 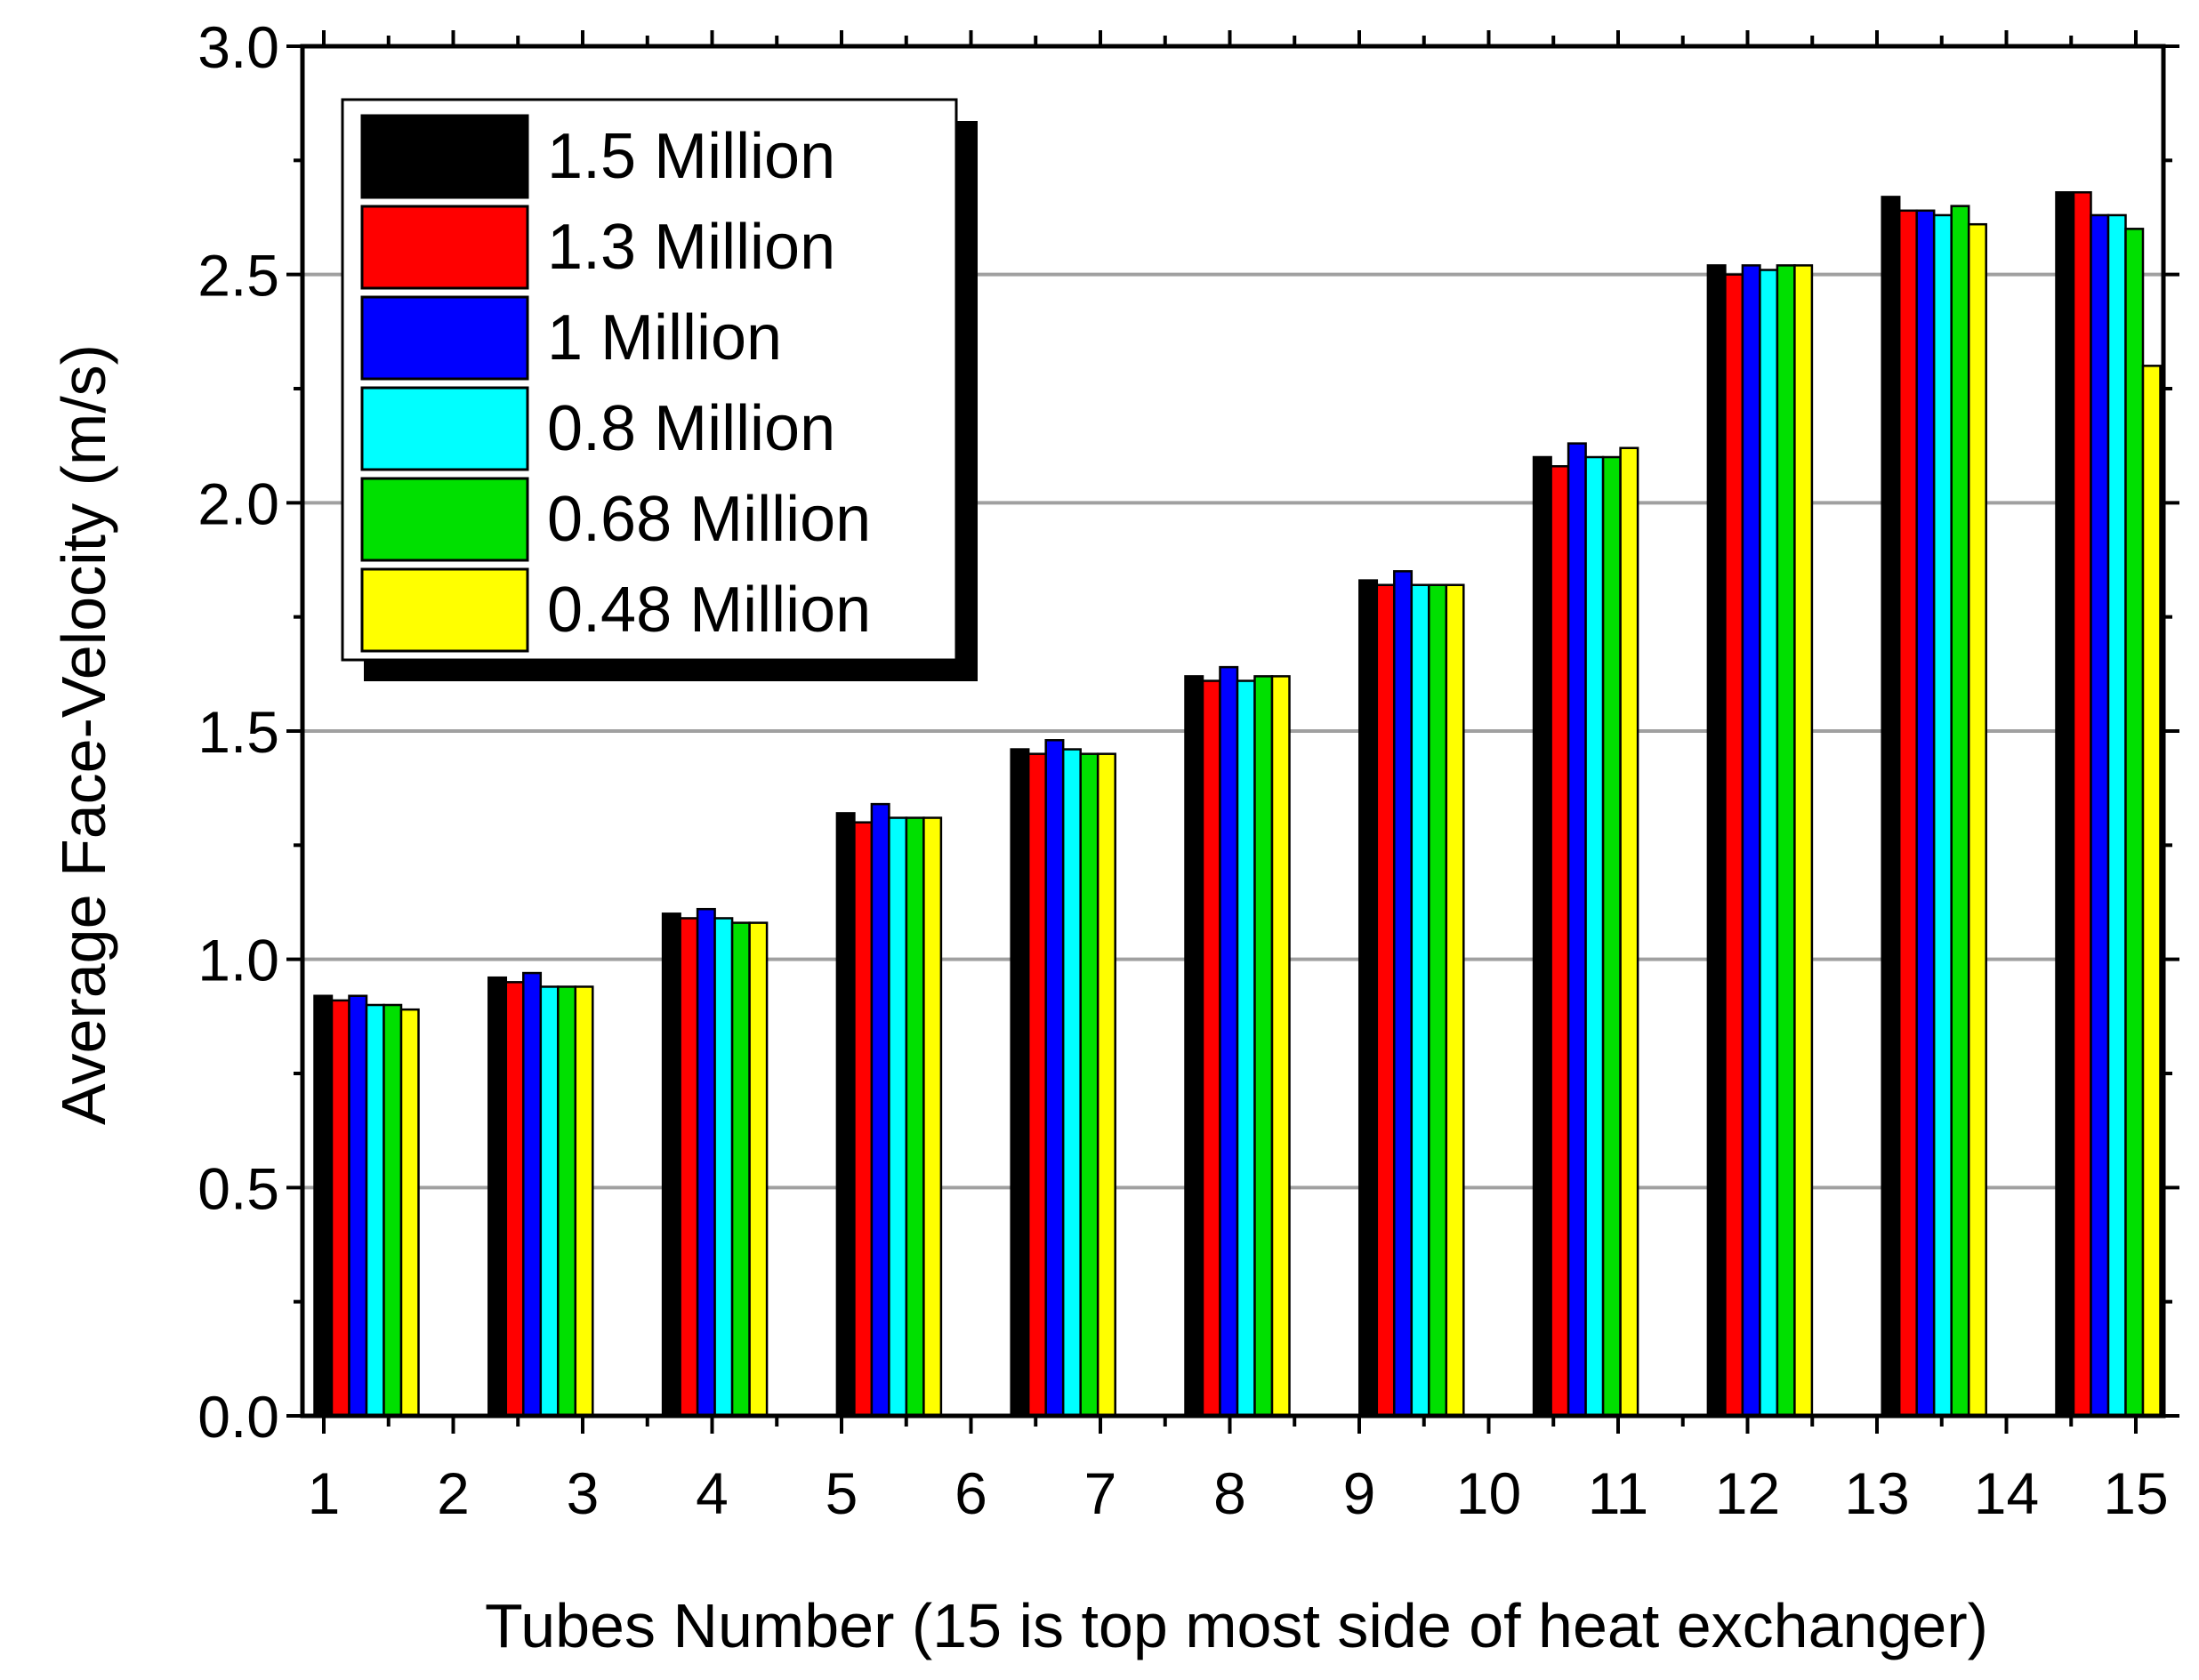 What do you see at coordinates (597, 247) in the screenshot?
I see `legend-item: 1.3 Million` at bounding box center [597, 247].